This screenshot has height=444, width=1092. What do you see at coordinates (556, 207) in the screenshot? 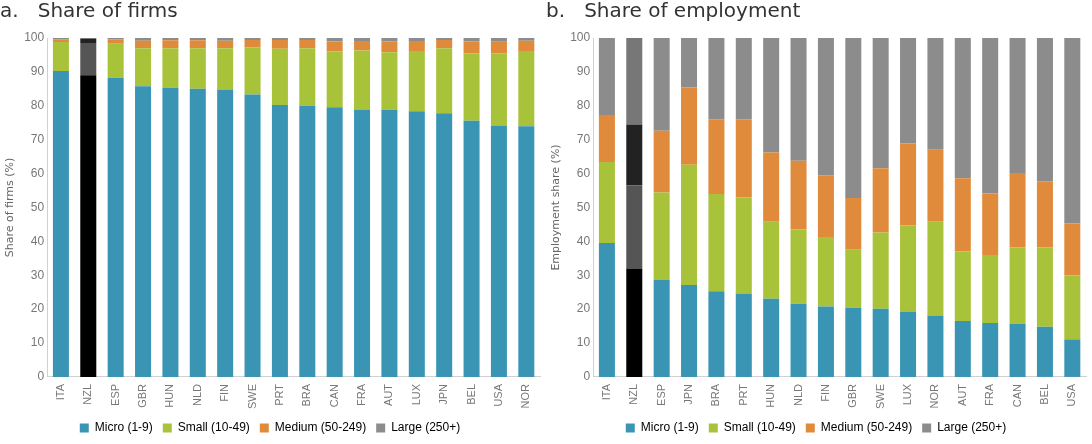
I see `y-axis-title: Employment share (%)` at bounding box center [556, 207].